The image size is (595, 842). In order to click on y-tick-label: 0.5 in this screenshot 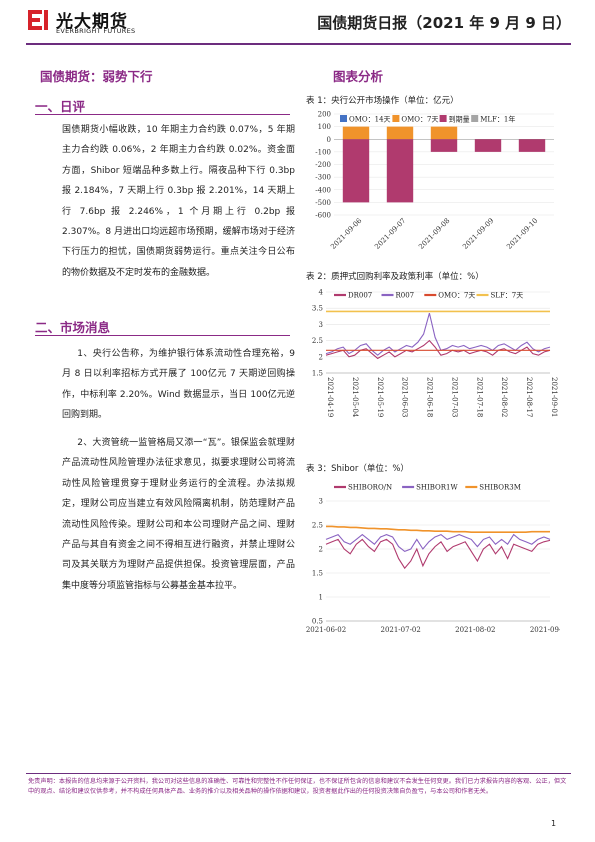, I will do `click(317, 622)`.